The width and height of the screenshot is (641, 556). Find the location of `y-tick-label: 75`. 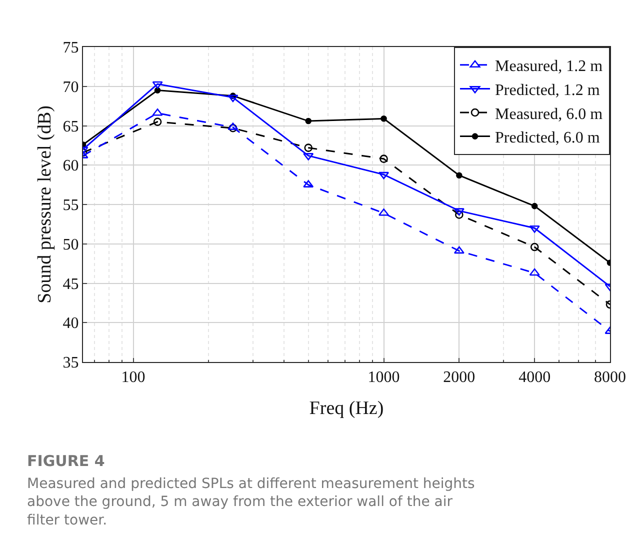

y-tick-label: 75 is located at coordinates (70, 48).